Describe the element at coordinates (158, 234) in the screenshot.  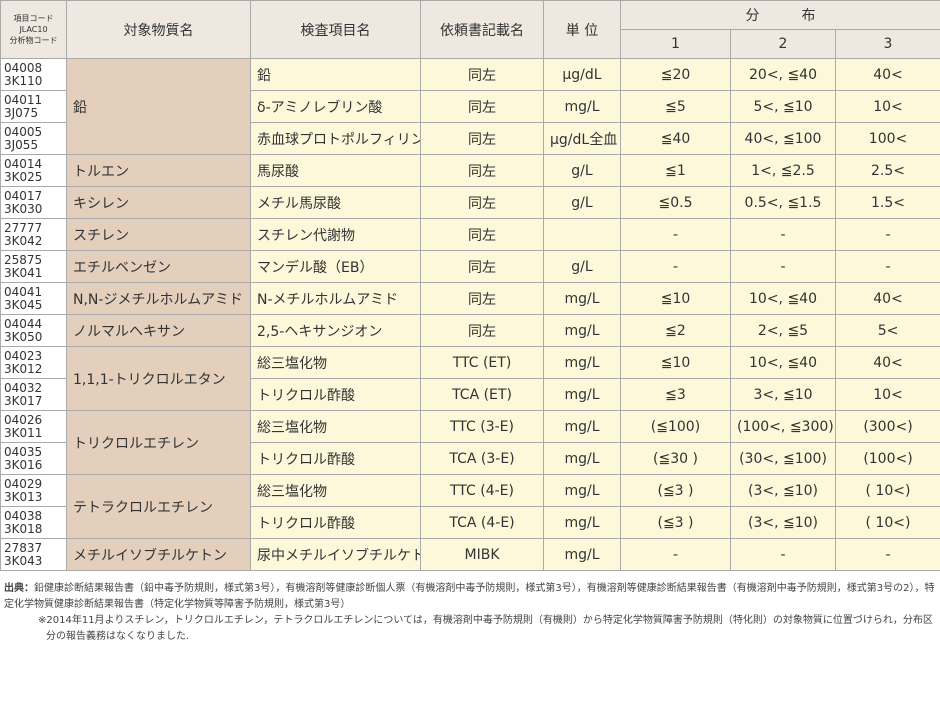
I see `substance-cell: スチレン` at that location.